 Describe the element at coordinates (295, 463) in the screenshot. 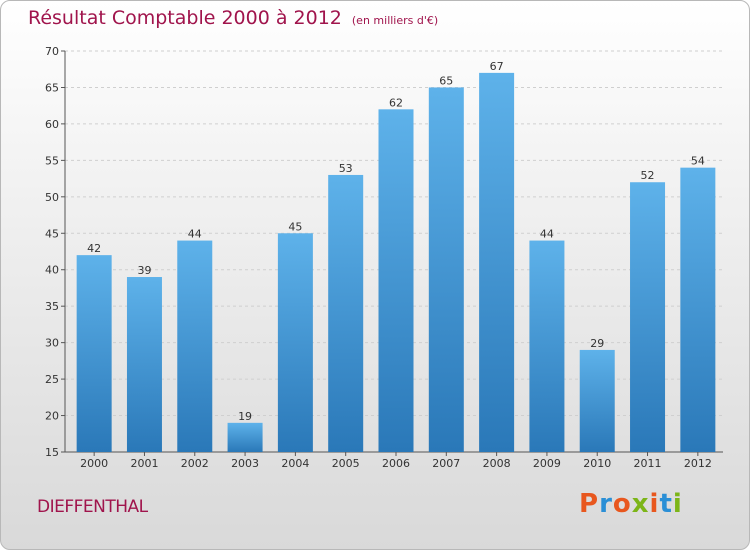

I see `x-tick-label-2004: 2004` at that location.